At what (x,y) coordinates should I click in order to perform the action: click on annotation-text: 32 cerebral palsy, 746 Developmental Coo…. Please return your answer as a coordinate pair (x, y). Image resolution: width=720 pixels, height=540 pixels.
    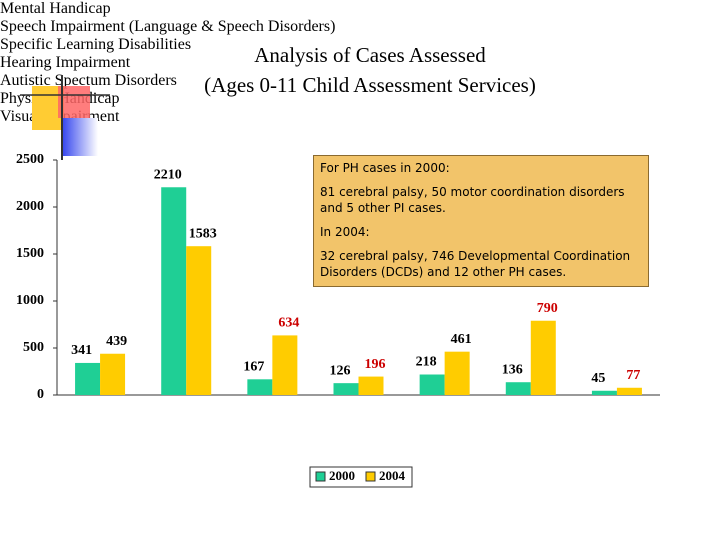
    Looking at the image, I should click on (475, 264).